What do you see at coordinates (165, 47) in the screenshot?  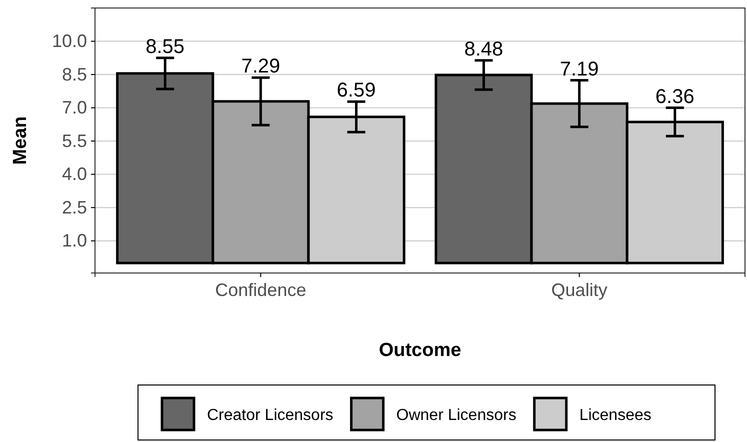 I see `data-label: 8.55` at bounding box center [165, 47].